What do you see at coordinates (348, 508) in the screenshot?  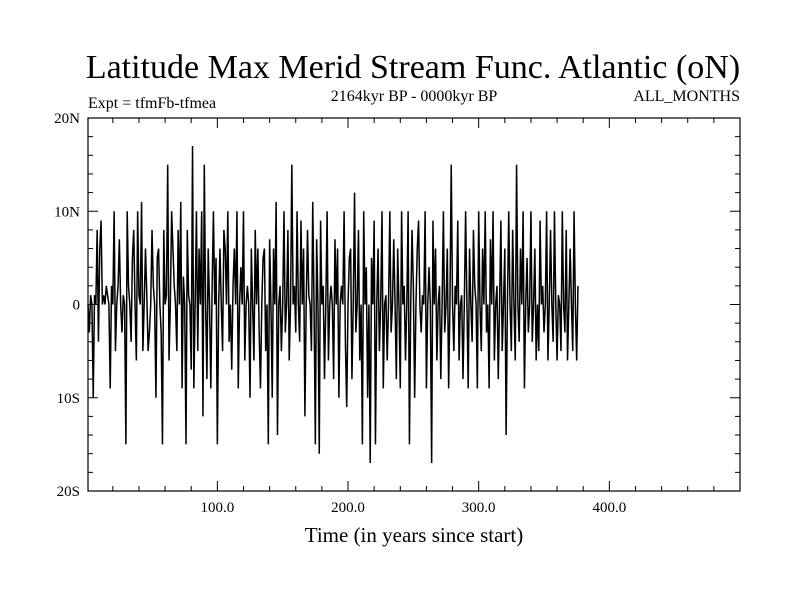 I see `x-tick-label: 200.0` at bounding box center [348, 508].